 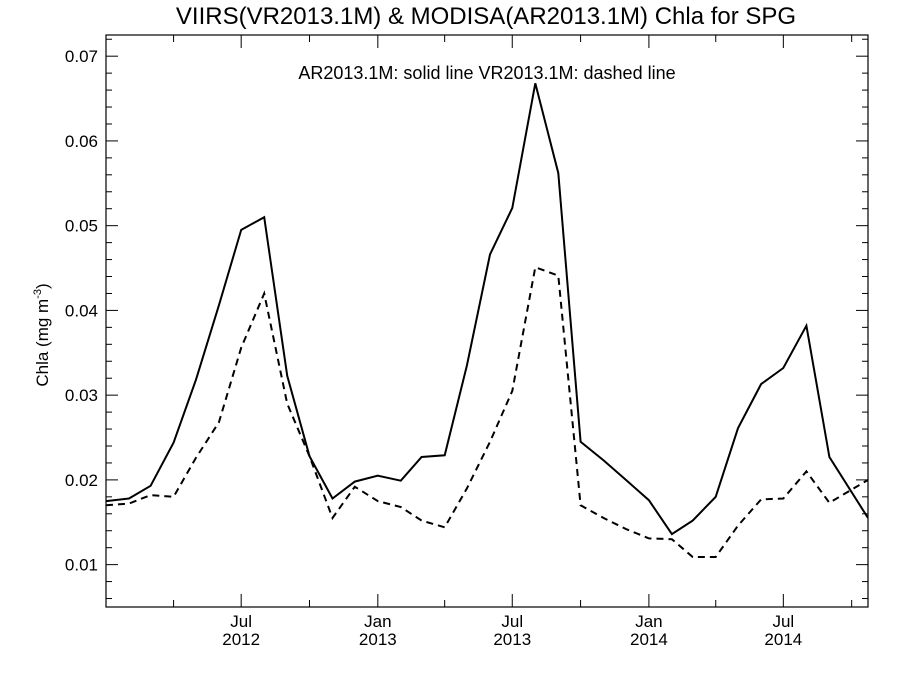 I want to click on x-tick-label-year: 2012, so click(x=241, y=639).